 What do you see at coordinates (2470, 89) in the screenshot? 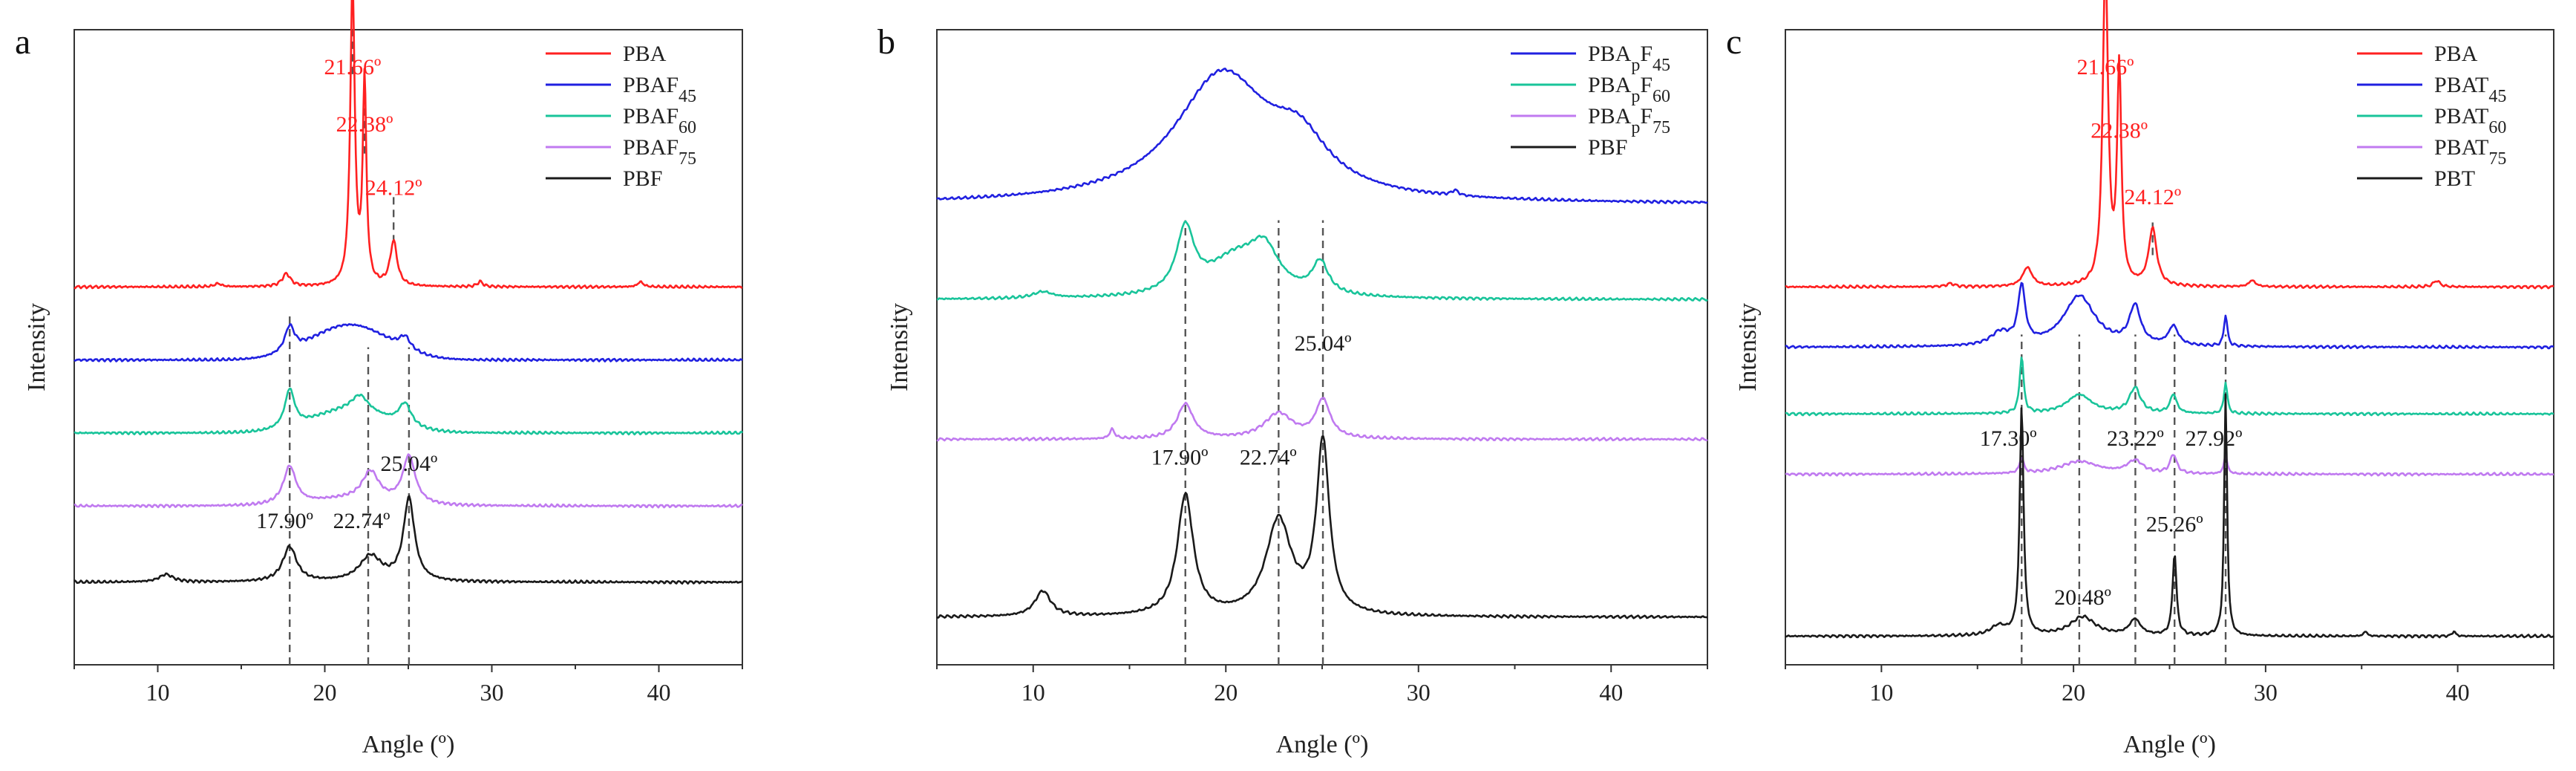
I see `legend-entry: PBAT45` at bounding box center [2470, 89].